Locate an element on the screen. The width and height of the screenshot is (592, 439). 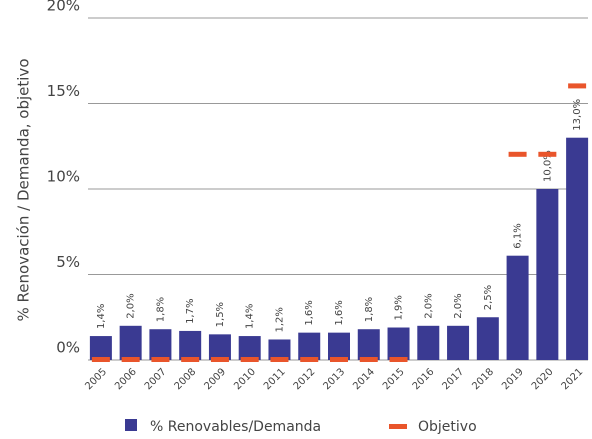
x-tick-label: 2010 is located at coordinates (245, 379).